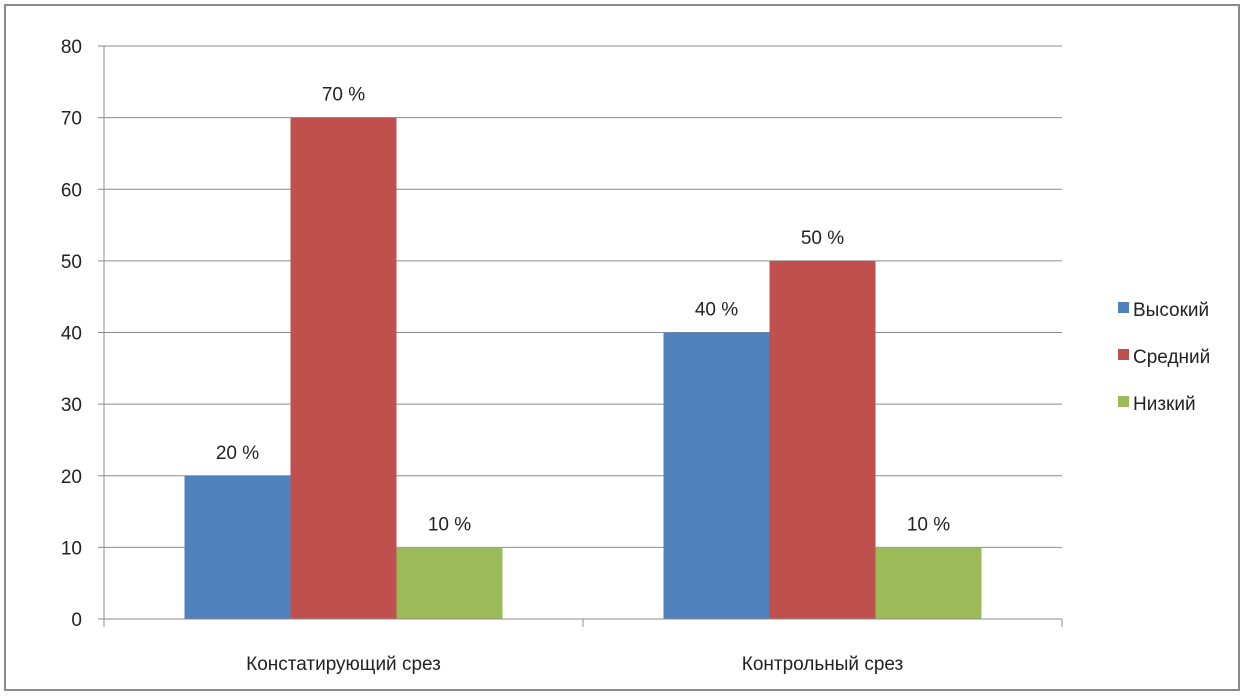 This screenshot has width=1246, height=697. I want to click on data-label: 50 %, so click(822, 238).